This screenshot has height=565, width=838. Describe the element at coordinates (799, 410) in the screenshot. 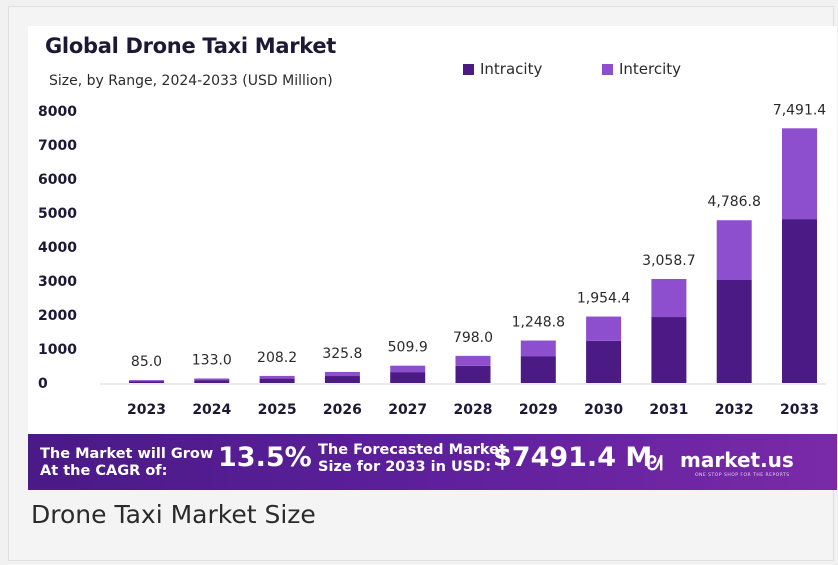

I see `x-tick-label: 2033` at that location.